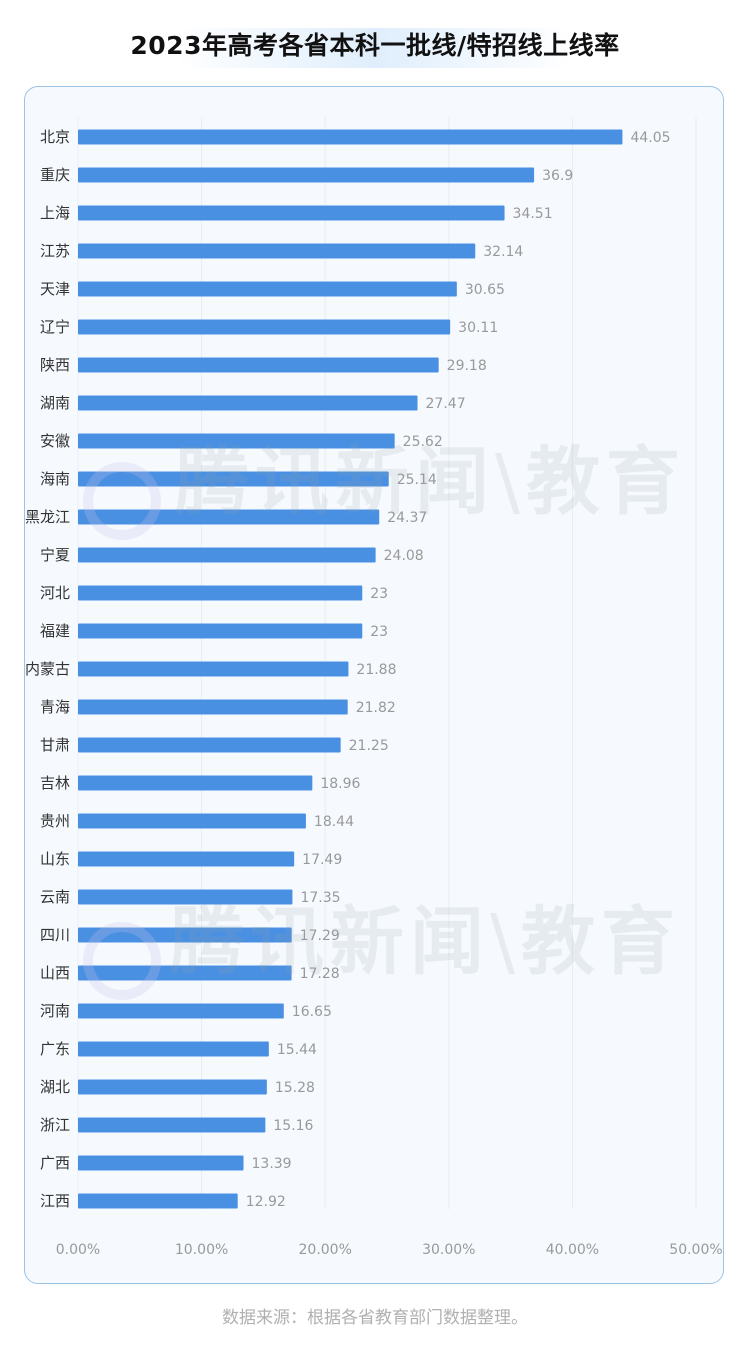 This screenshot has height=1358, width=750. Describe the element at coordinates (312, 1012) in the screenshot. I see `value-label: 16.65` at that location.